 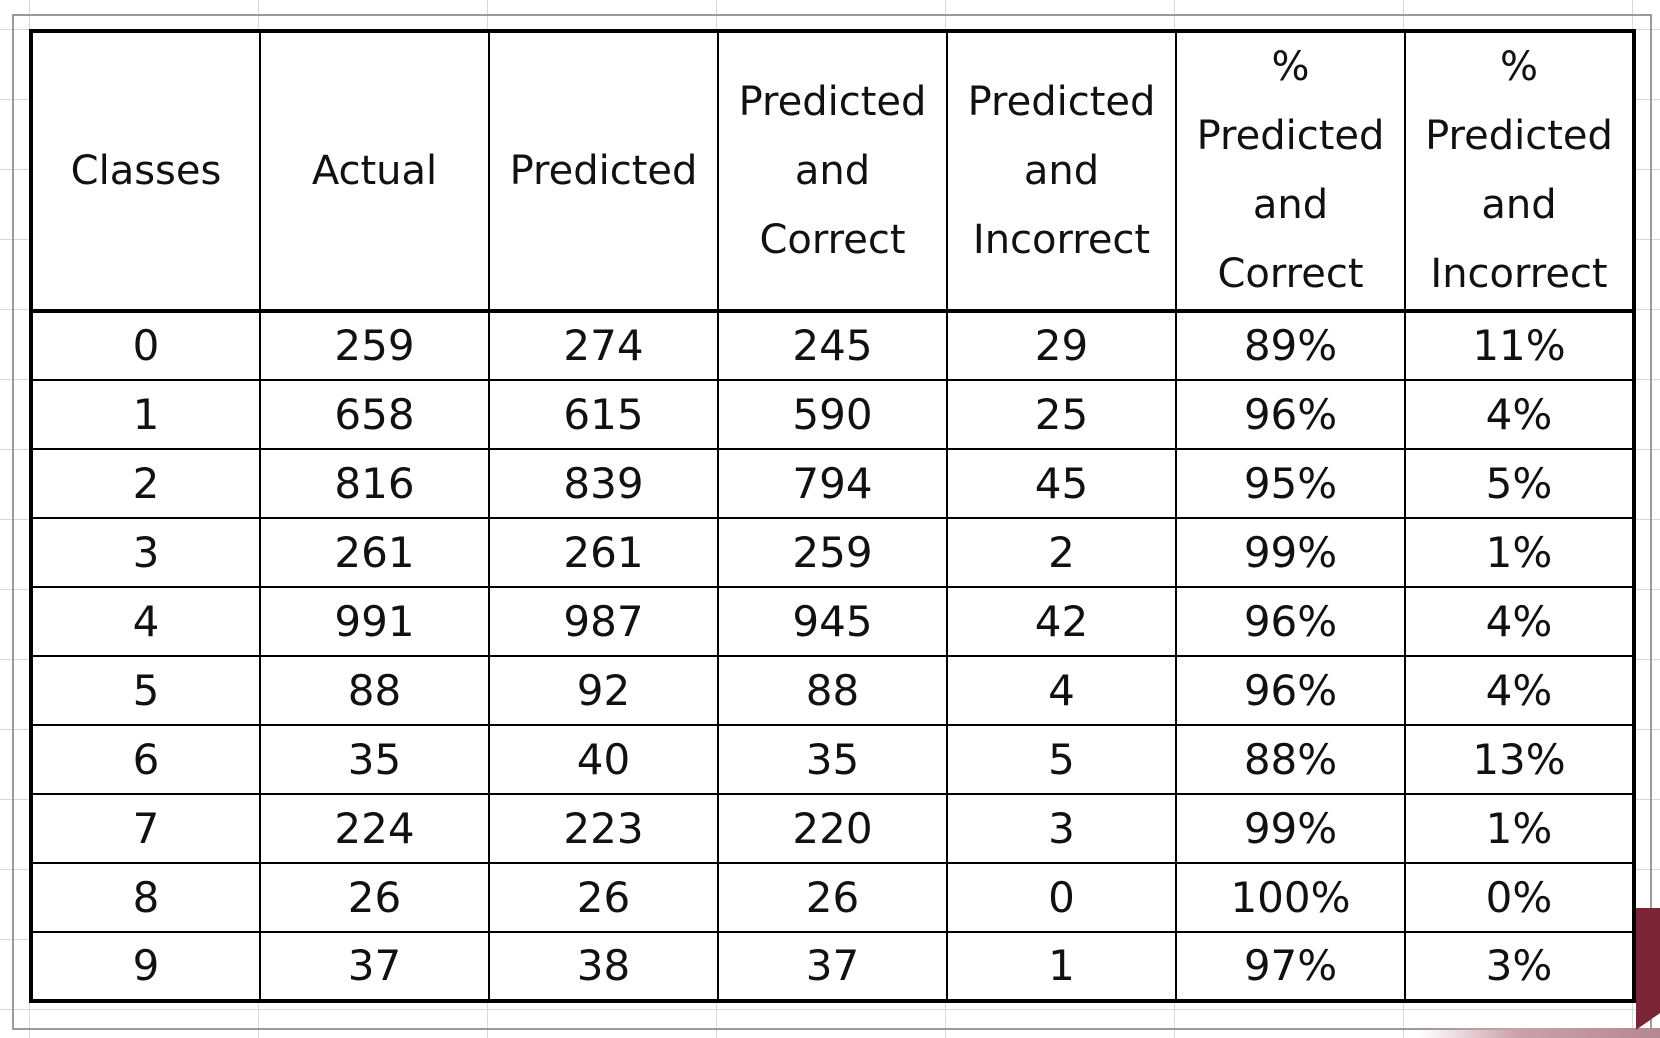 I want to click on cell-pct-incorrect: 0%, so click(x=1519, y=897).